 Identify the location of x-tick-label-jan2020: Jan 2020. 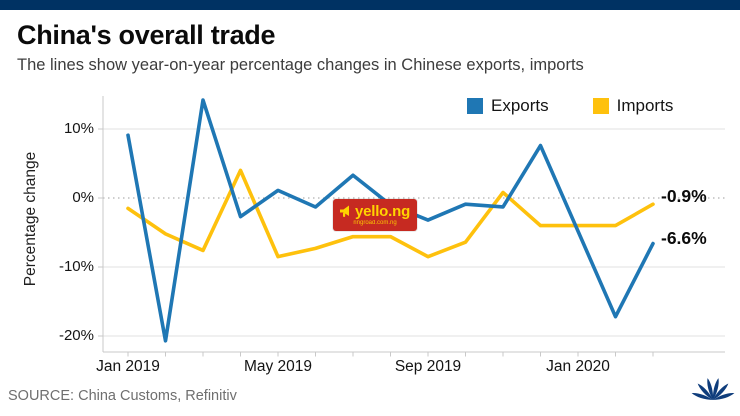
(578, 366).